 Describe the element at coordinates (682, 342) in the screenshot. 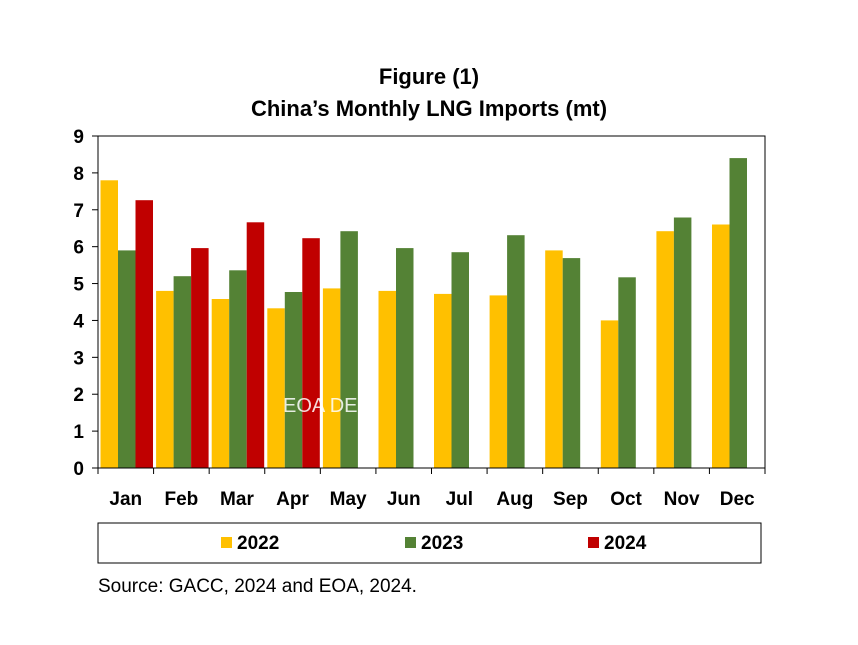

I see `bar-2023-nov` at that location.